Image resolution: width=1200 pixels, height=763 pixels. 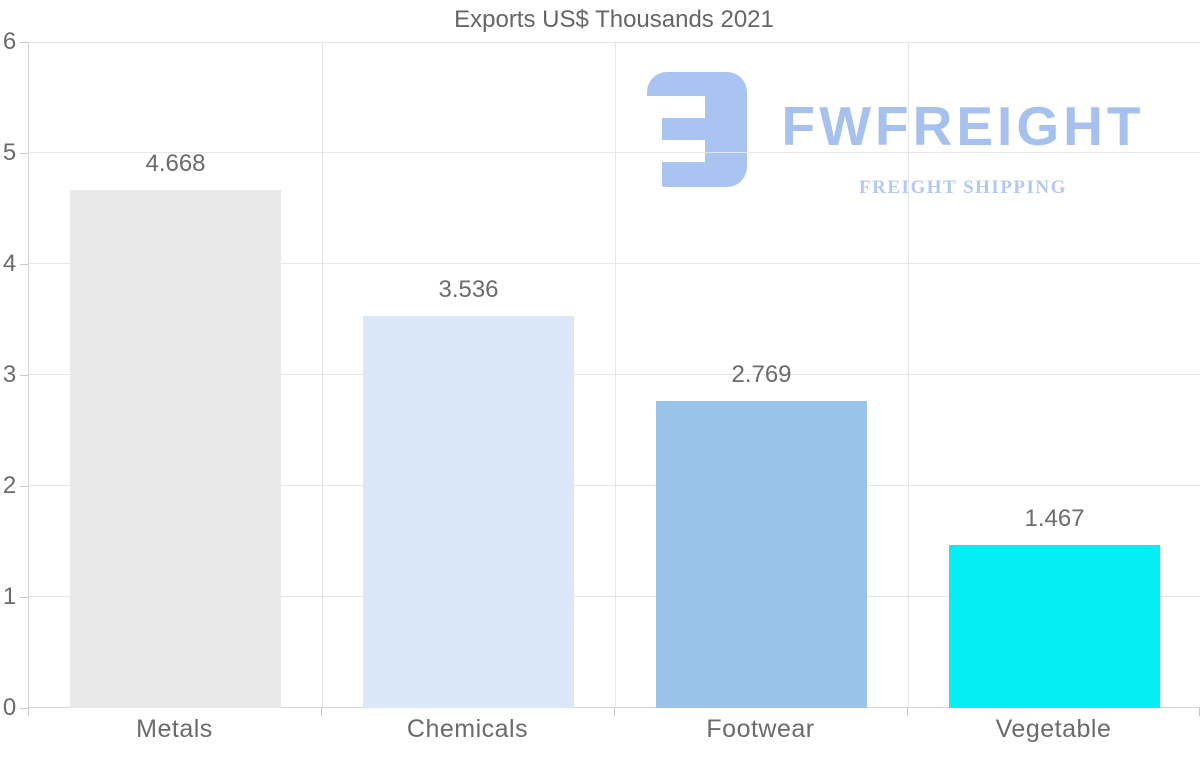 I want to click on y-tick-label-0: 0, so click(x=9, y=707).